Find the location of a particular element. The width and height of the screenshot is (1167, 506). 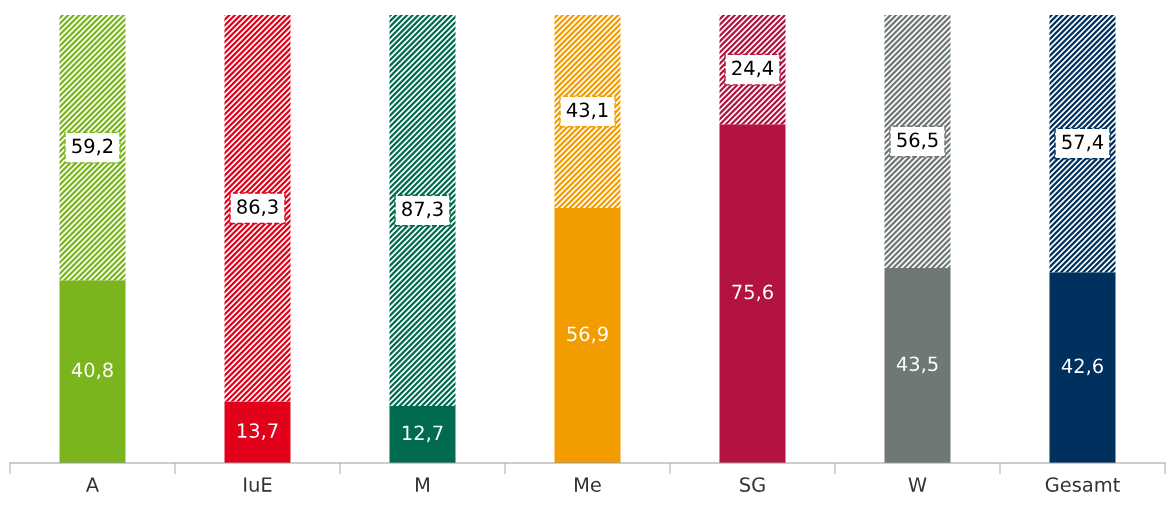

data-label: 43,5 is located at coordinates (917, 365).